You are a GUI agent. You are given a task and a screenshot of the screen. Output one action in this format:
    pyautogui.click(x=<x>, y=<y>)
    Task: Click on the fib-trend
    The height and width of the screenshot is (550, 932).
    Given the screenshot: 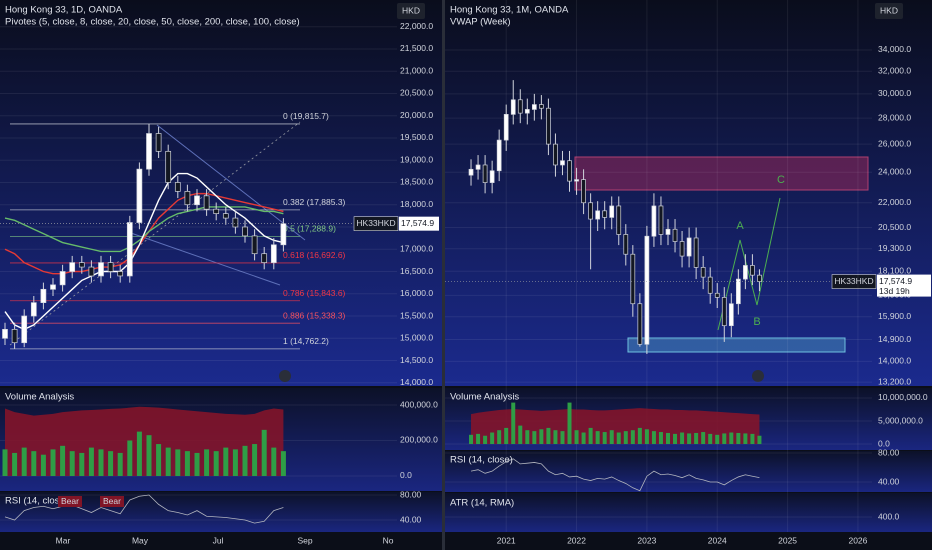 What is the action you would take?
    pyautogui.click(x=155, y=233)
    